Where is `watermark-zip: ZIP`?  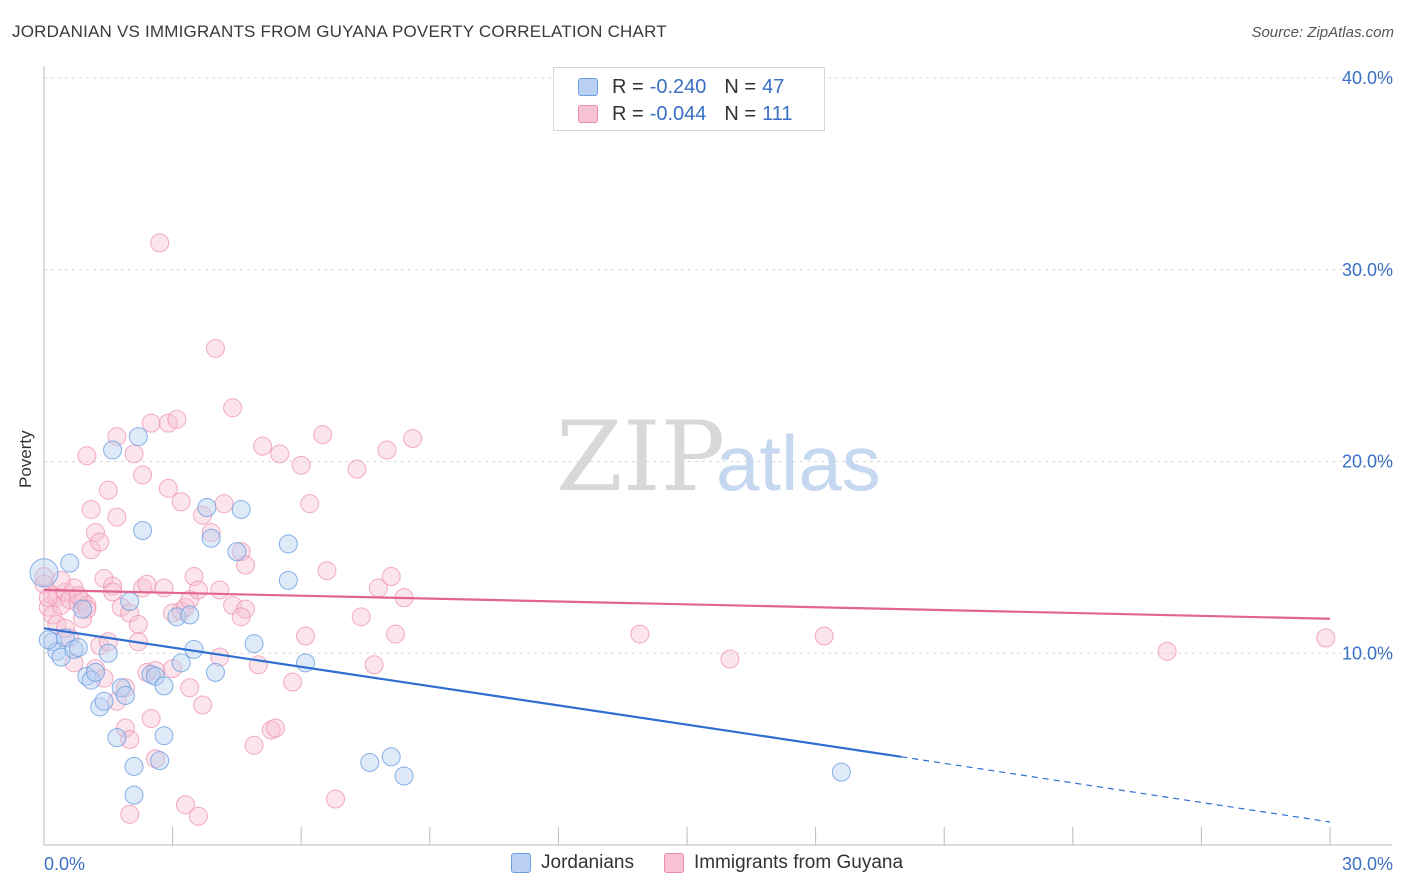 watermark-zip: ZIP is located at coordinates (640, 457).